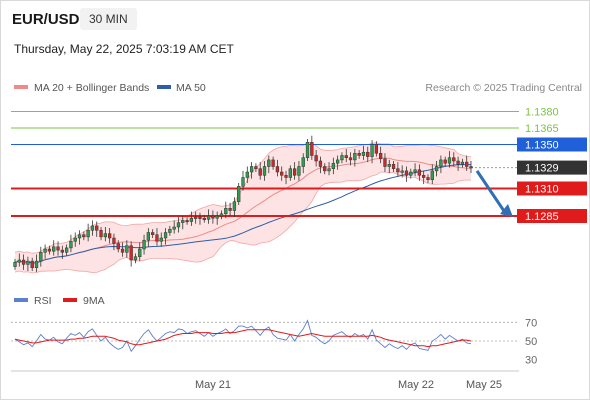 Image resolution: width=590 pixels, height=400 pixels. I want to click on rsi-line, so click(243, 336).